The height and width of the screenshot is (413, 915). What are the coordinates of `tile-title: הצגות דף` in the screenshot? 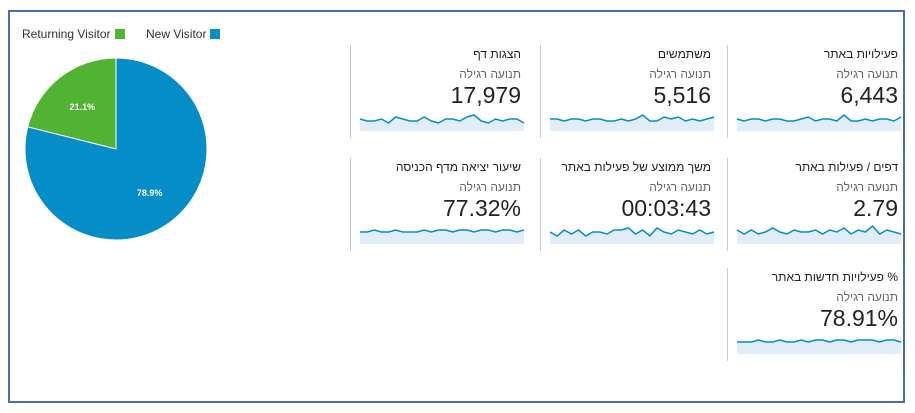 It's located at (497, 54).